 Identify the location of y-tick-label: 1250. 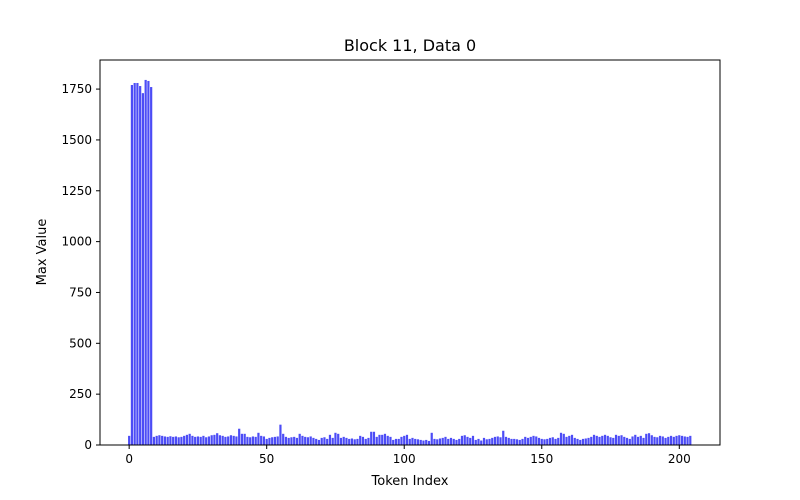
(76, 191).